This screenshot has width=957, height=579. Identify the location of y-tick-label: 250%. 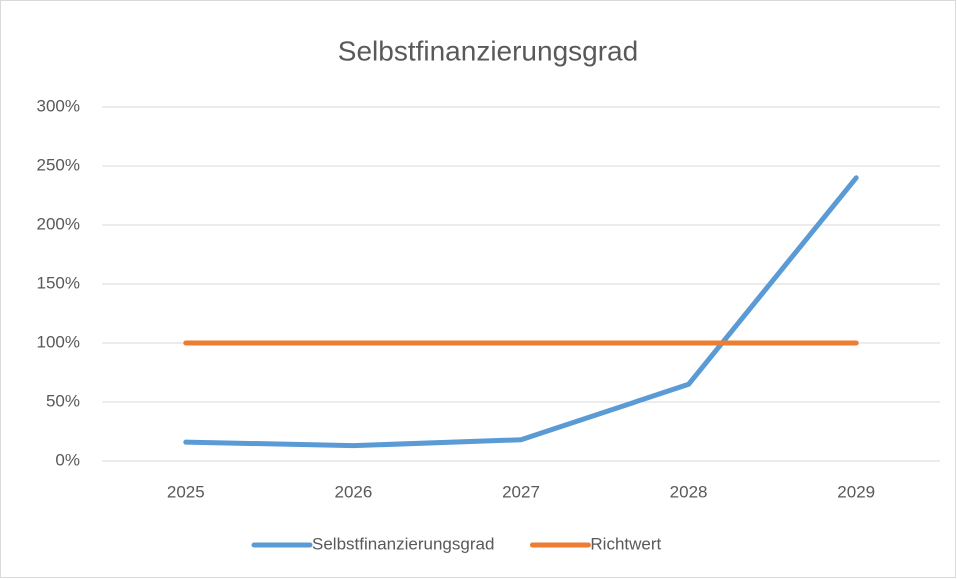
(58, 164).